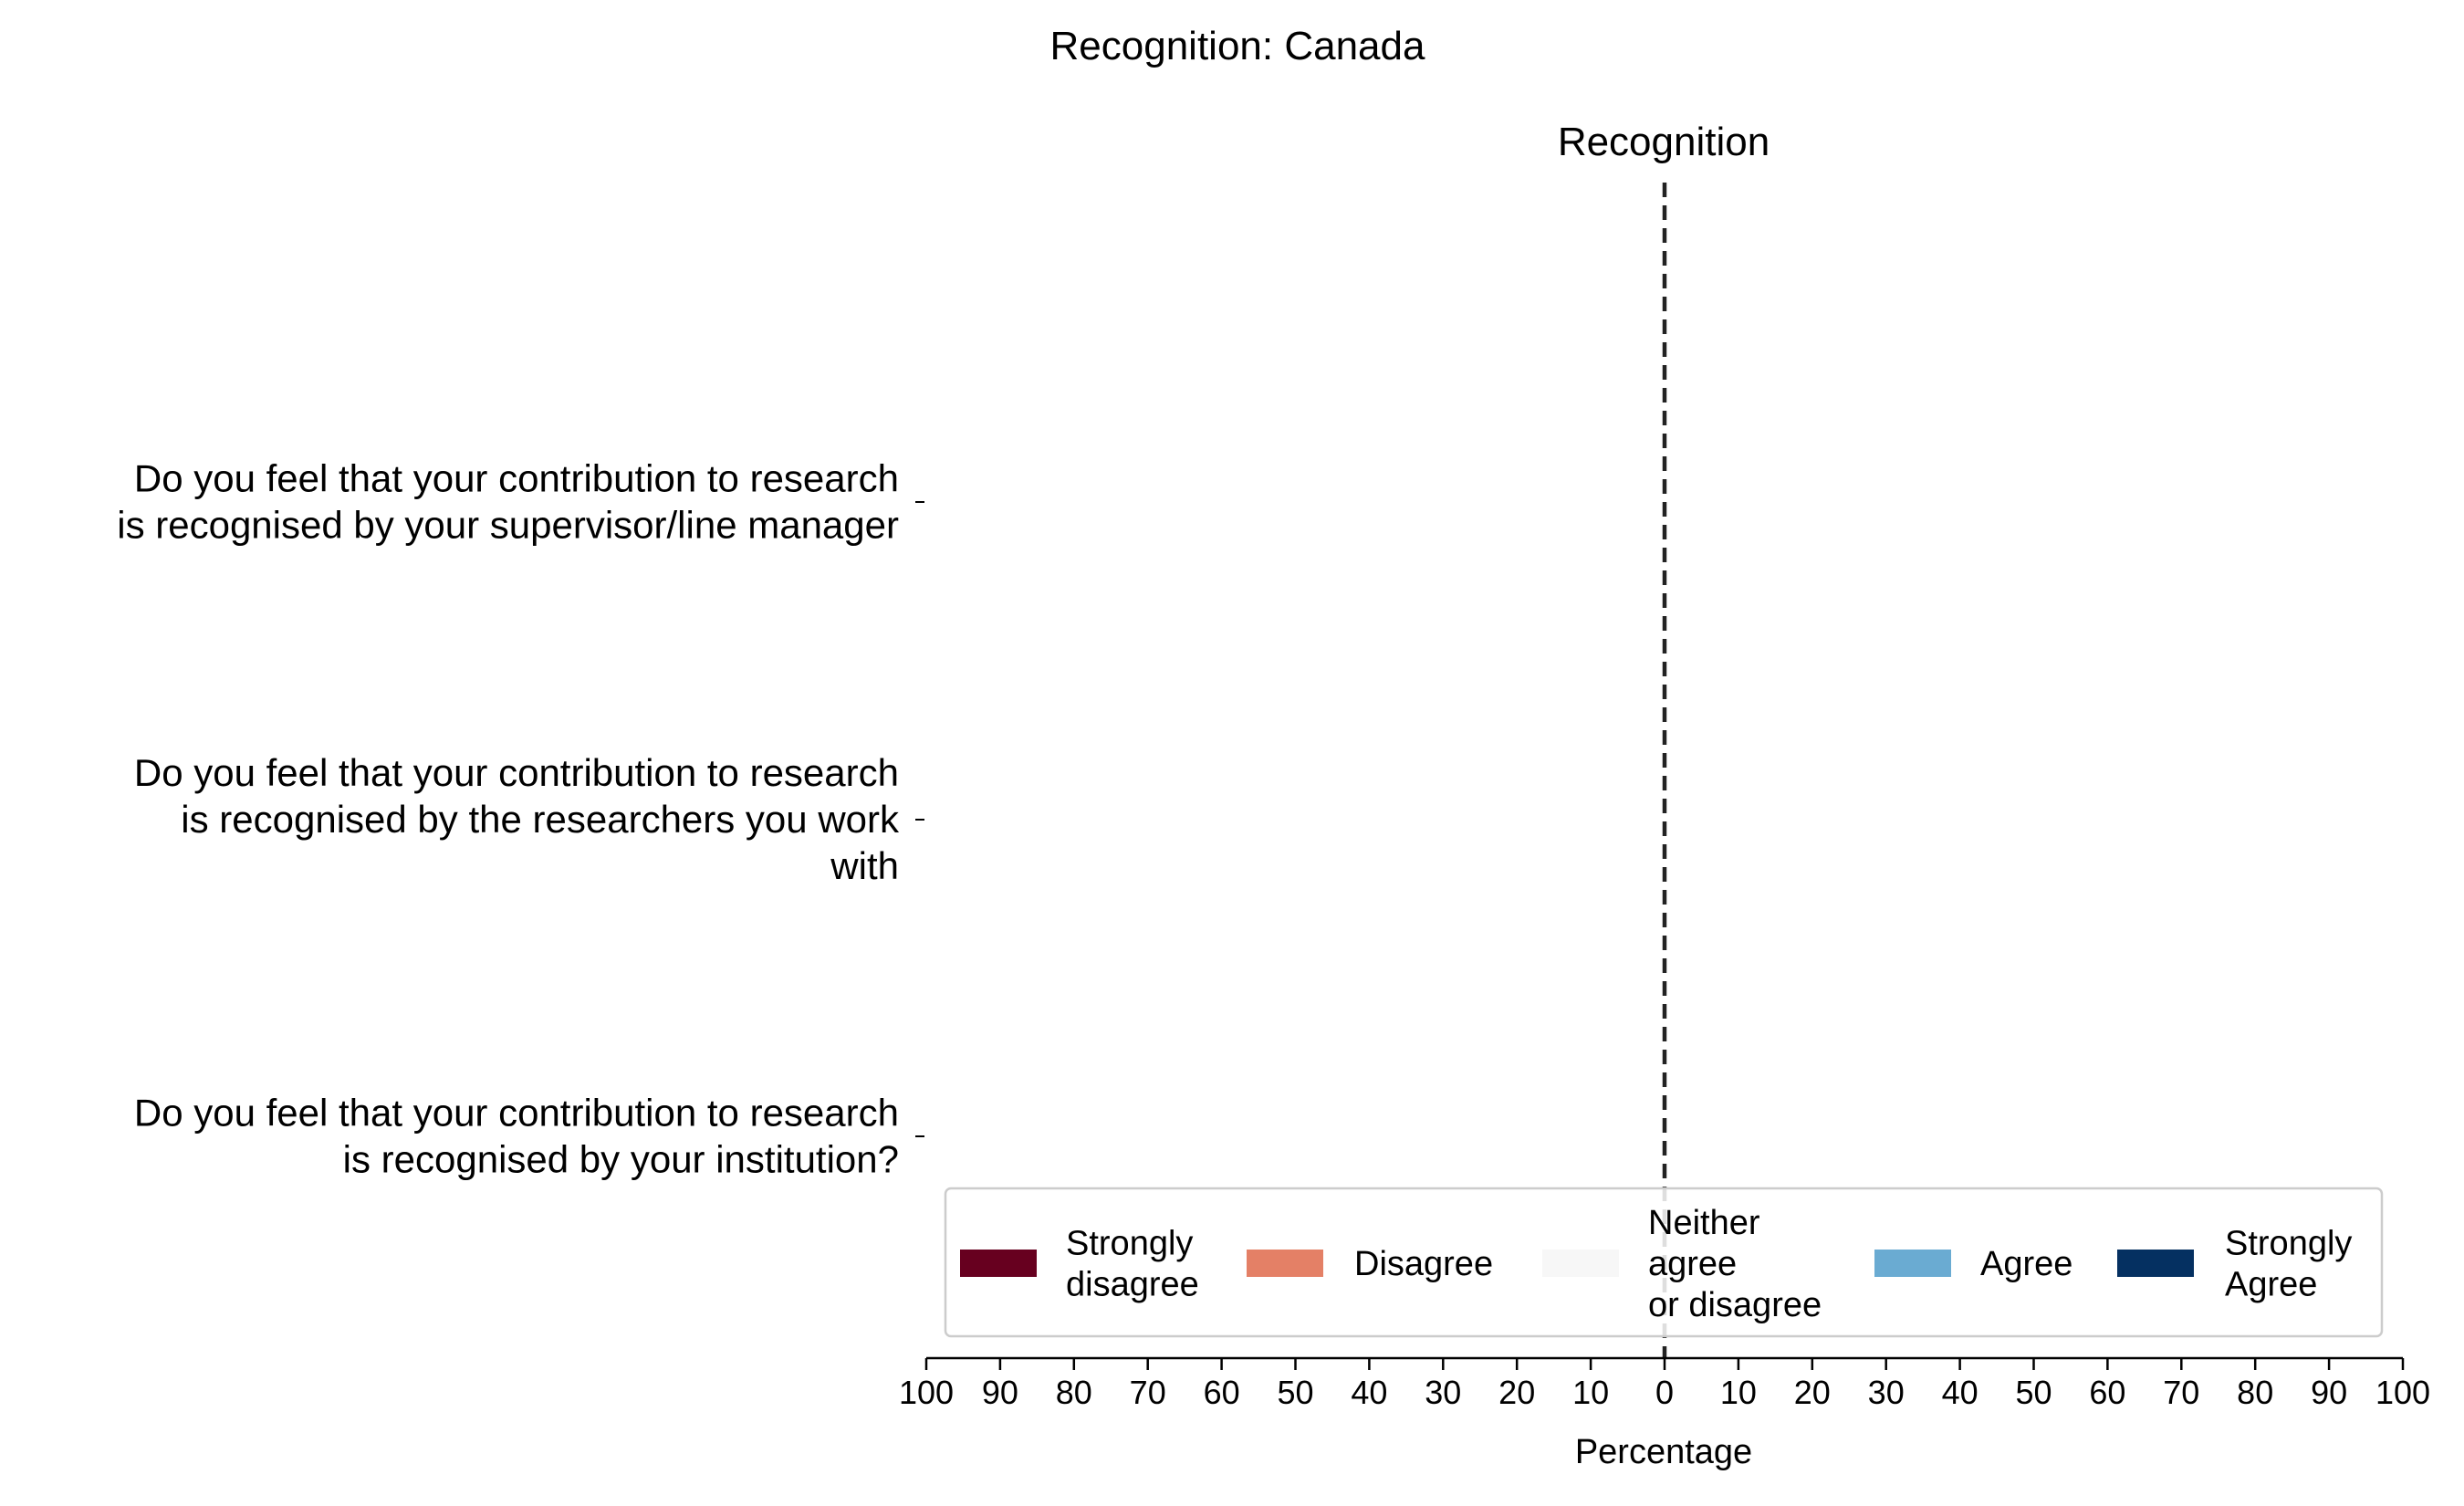 The height and width of the screenshot is (1506, 2464). I want to click on legend-label: Agree, so click(2026, 1264).